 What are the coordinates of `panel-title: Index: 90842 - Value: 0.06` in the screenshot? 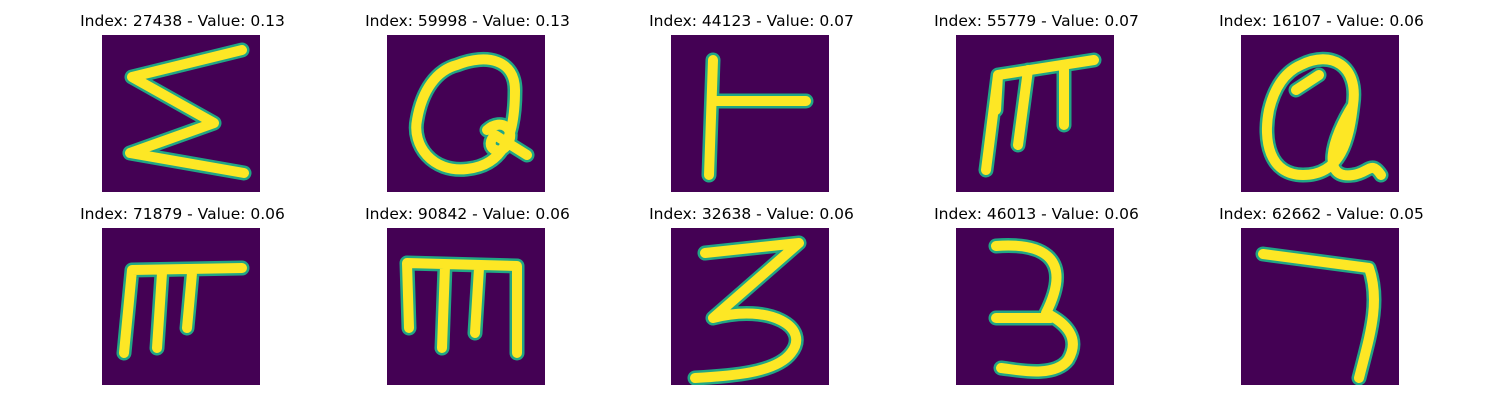 It's located at (467, 214).